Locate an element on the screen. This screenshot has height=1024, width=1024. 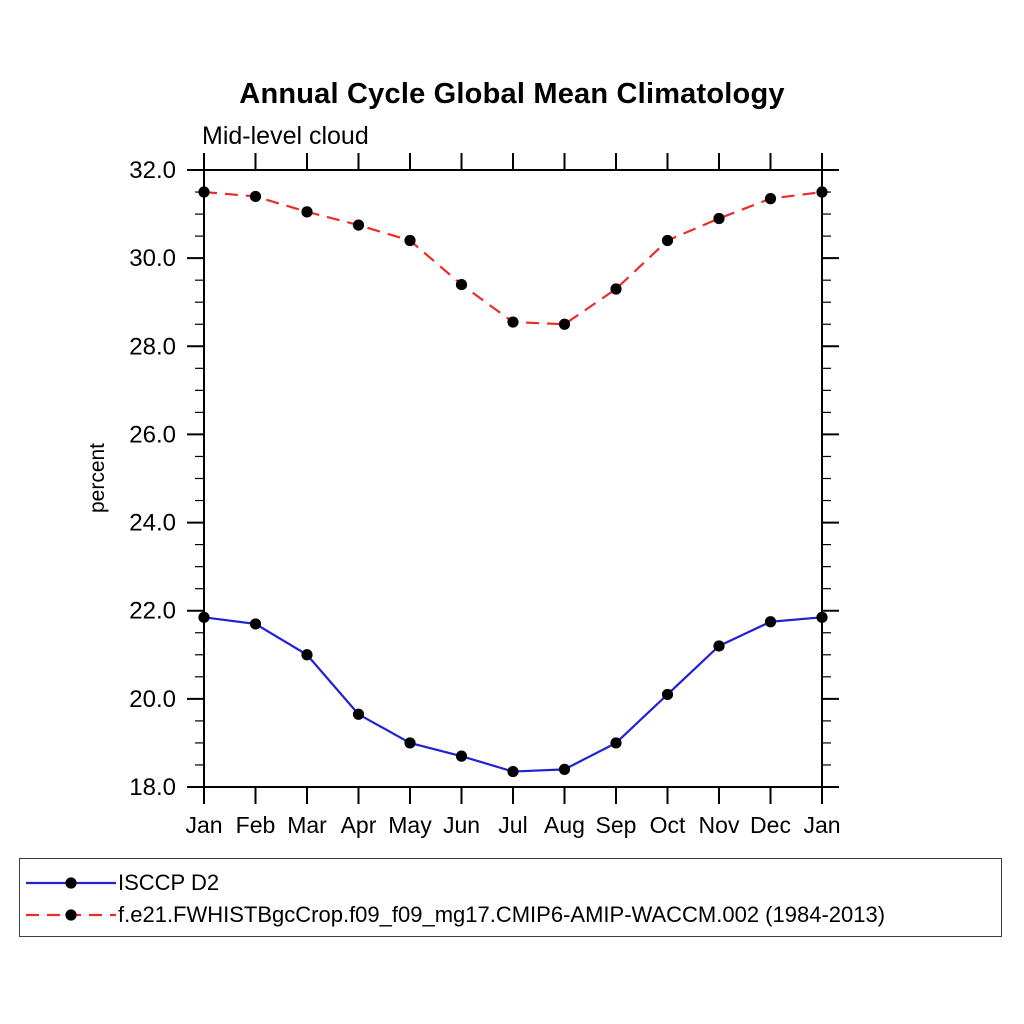
legend-row-isccp: ISCCP D2 is located at coordinates (122, 883).